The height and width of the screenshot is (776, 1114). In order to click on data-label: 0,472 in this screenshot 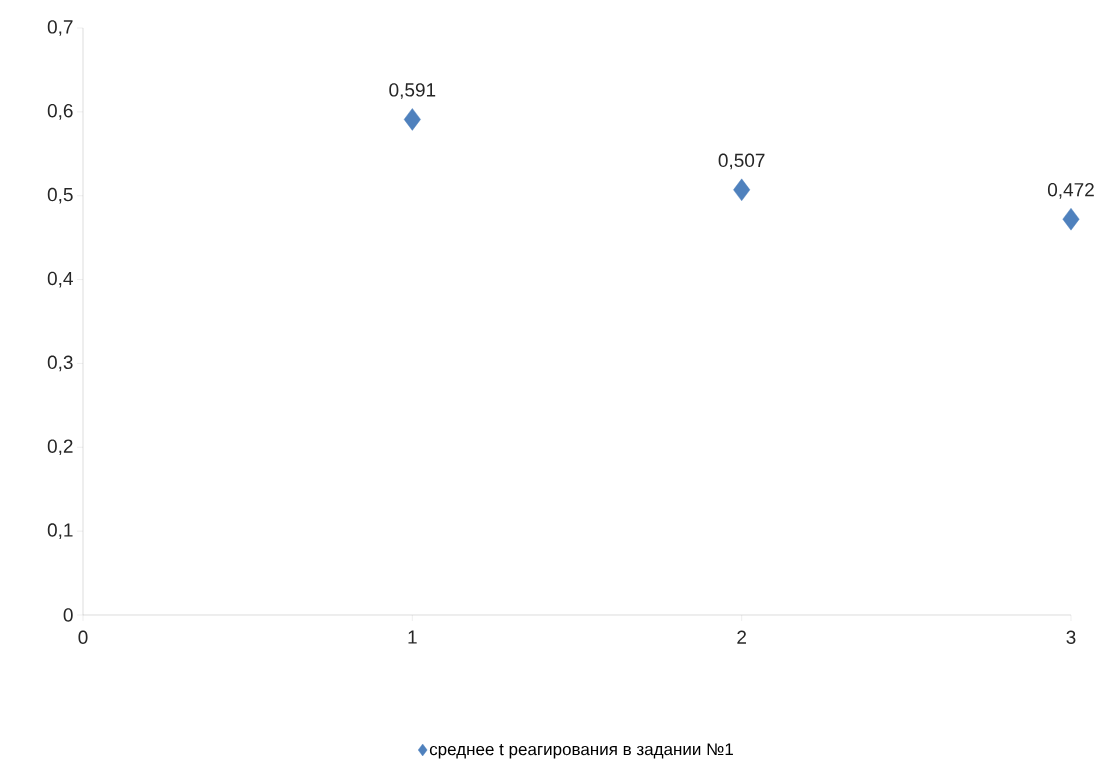, I will do `click(1070, 190)`.